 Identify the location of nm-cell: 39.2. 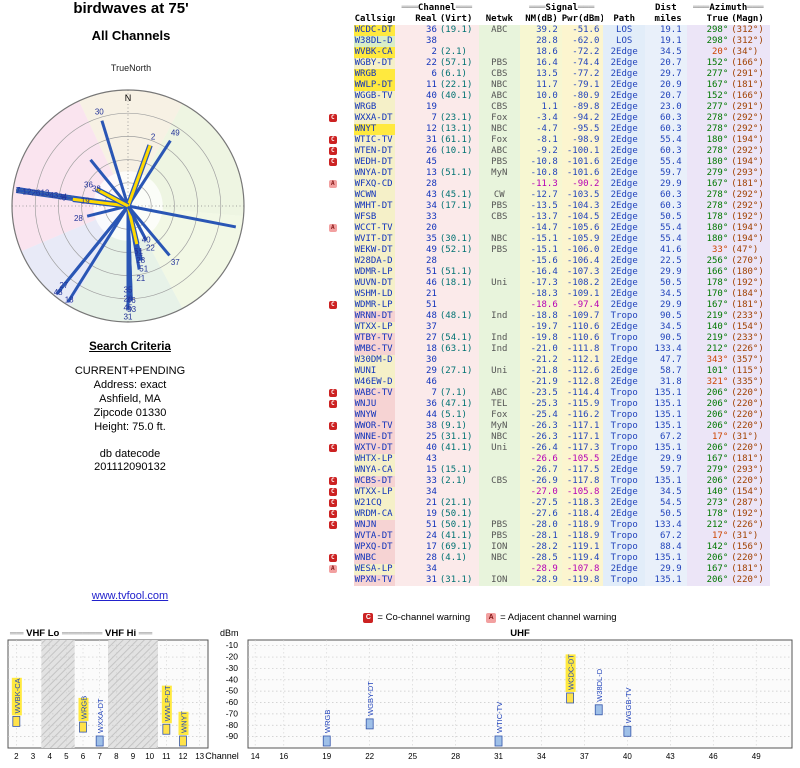
(541, 30).